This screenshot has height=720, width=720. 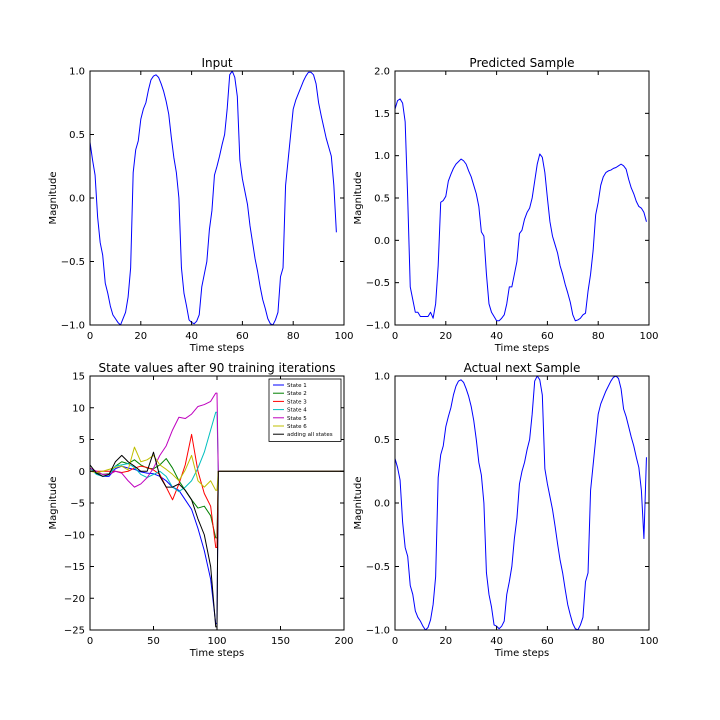 I want to click on y-tick-label: −25, so click(x=74, y=631).